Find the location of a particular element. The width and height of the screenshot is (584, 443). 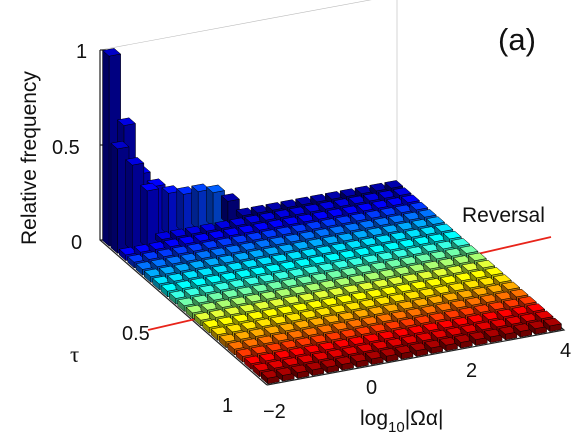

x-axis-label-sub: 10 is located at coordinates (396, 427).